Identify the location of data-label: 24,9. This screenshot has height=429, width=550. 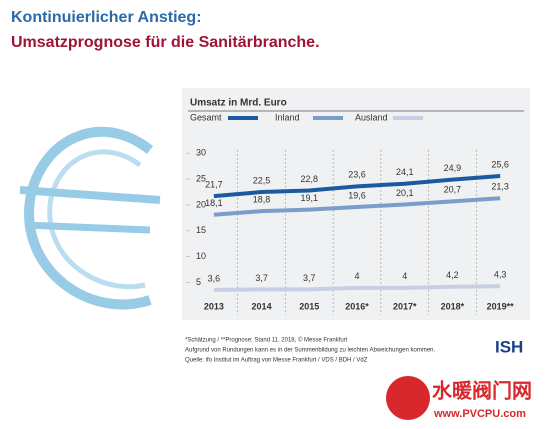
(453, 168).